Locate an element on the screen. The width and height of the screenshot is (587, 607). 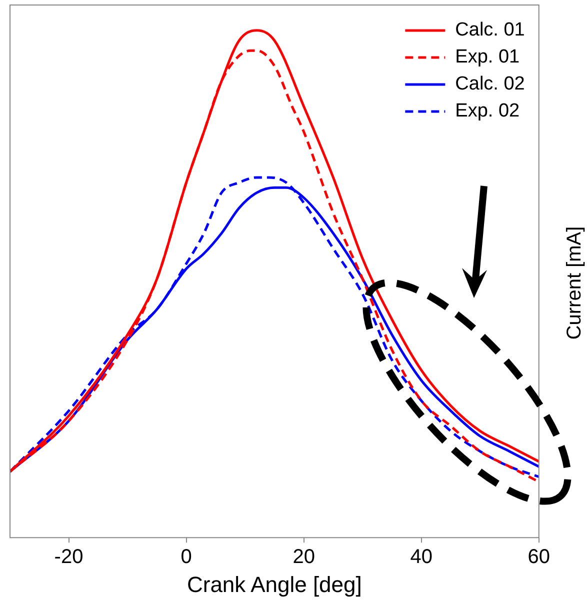
x-tick-label: 0 is located at coordinates (186, 557).